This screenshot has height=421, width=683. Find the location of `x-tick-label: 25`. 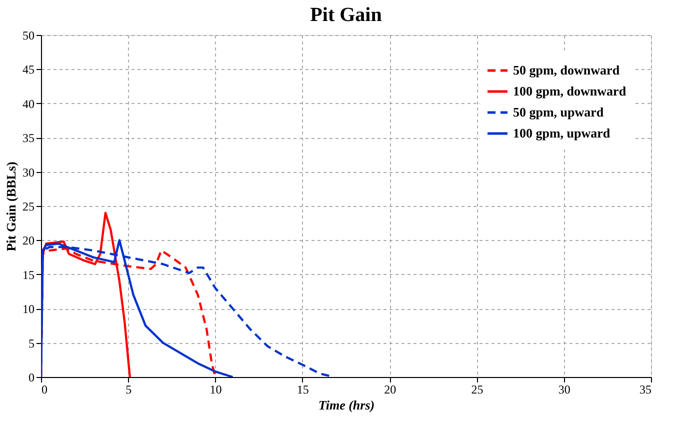

x-tick-label: 25 is located at coordinates (477, 389).